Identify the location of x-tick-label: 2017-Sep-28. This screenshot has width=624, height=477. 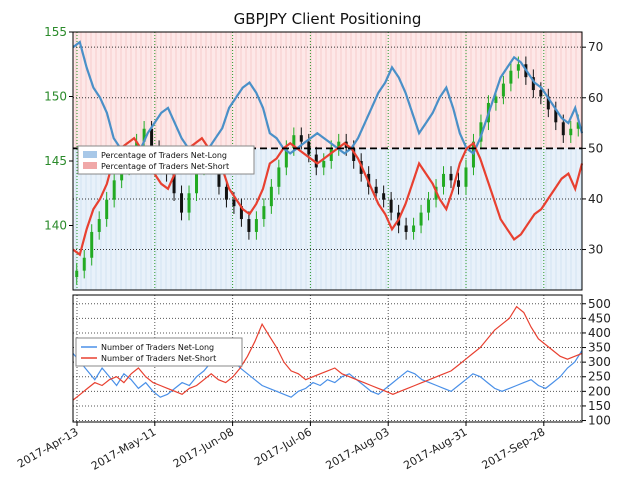
(514, 448).